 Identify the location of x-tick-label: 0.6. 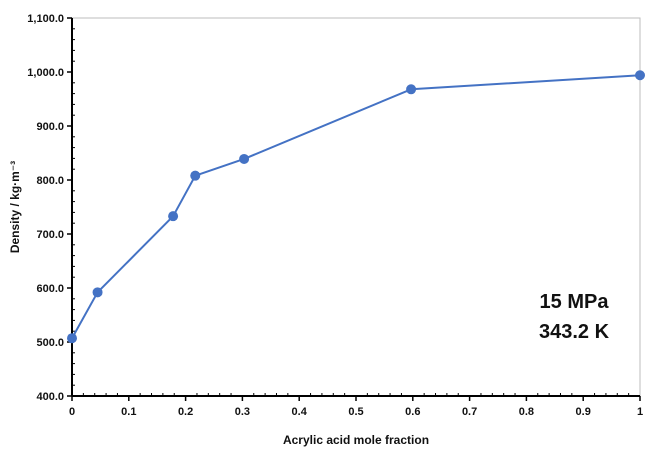
(412, 412).